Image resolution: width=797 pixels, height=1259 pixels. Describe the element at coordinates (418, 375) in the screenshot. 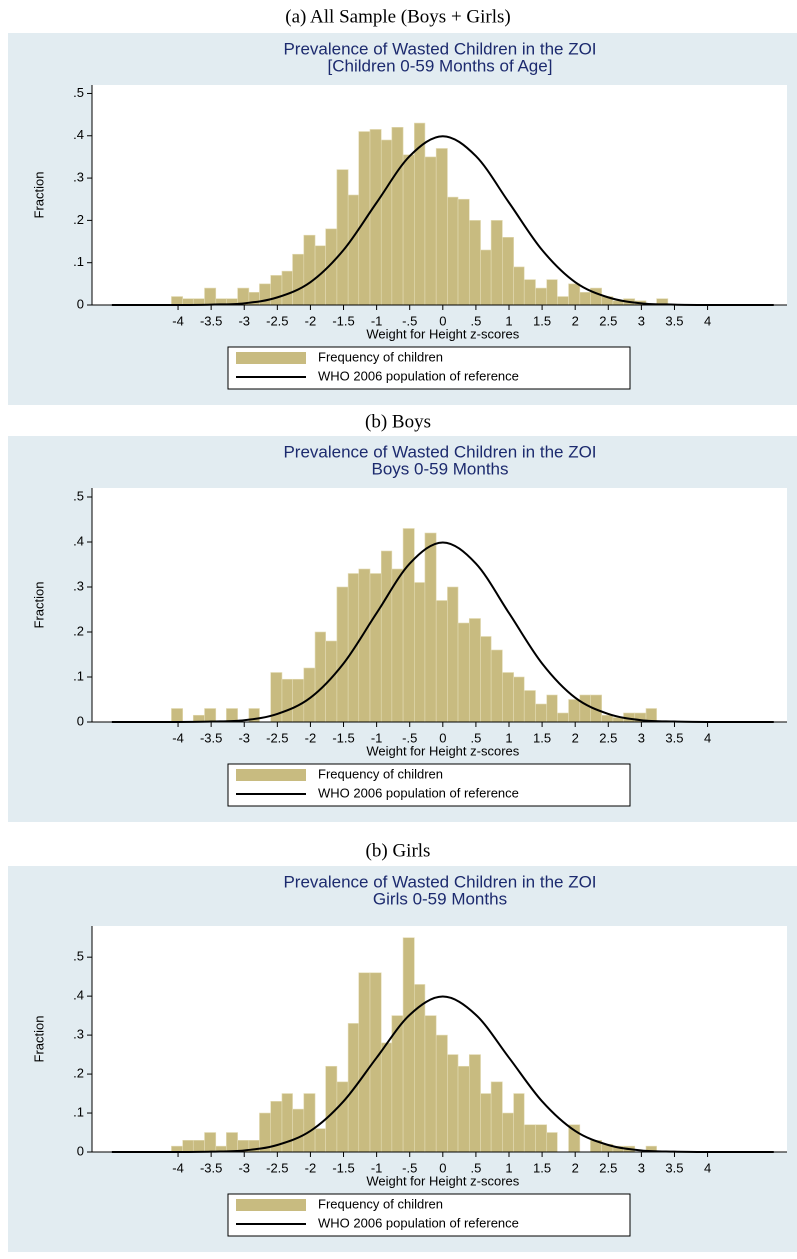

I see `legend-label: WHO 2006 population of reference` at that location.